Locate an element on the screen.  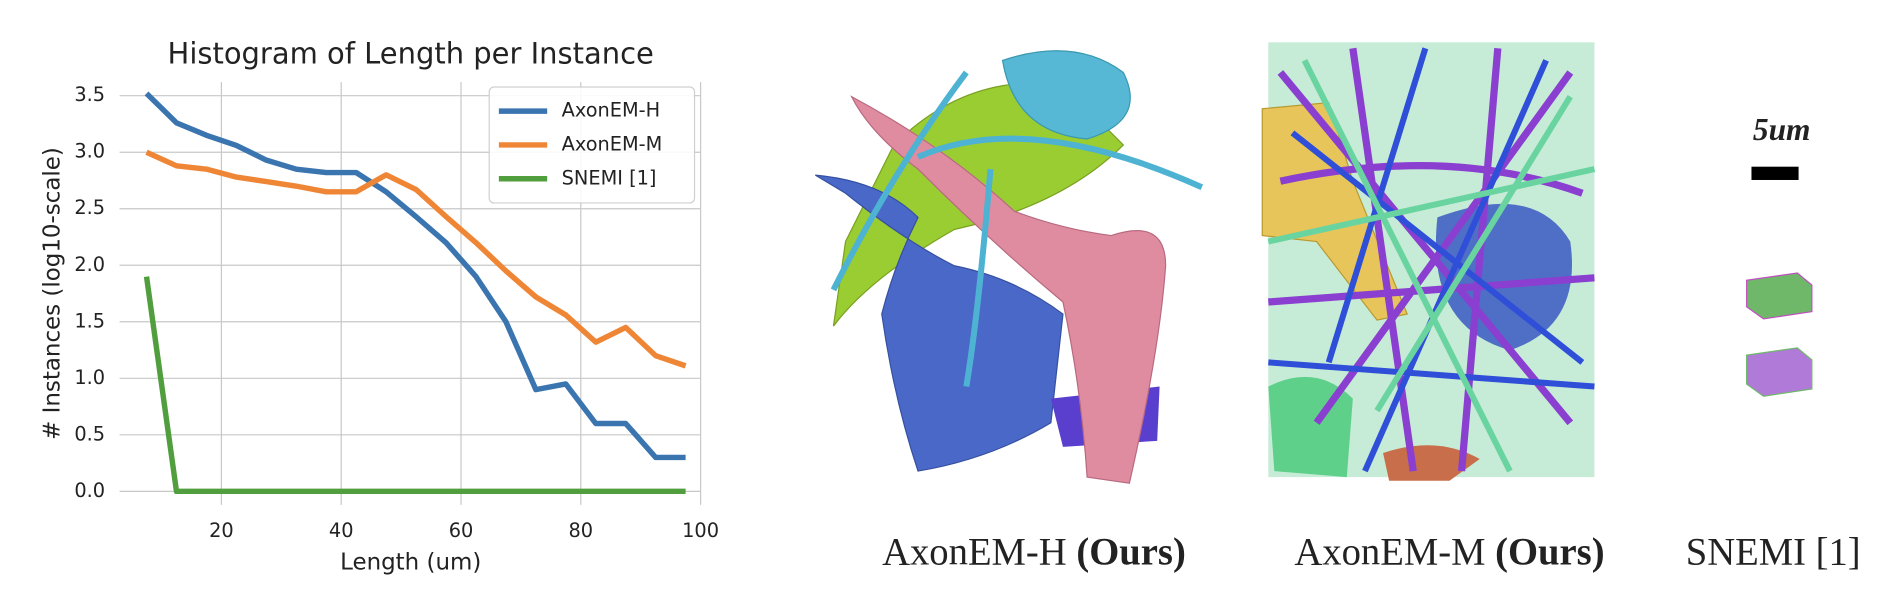
legend-label: AxonEM-M is located at coordinates (612, 143).